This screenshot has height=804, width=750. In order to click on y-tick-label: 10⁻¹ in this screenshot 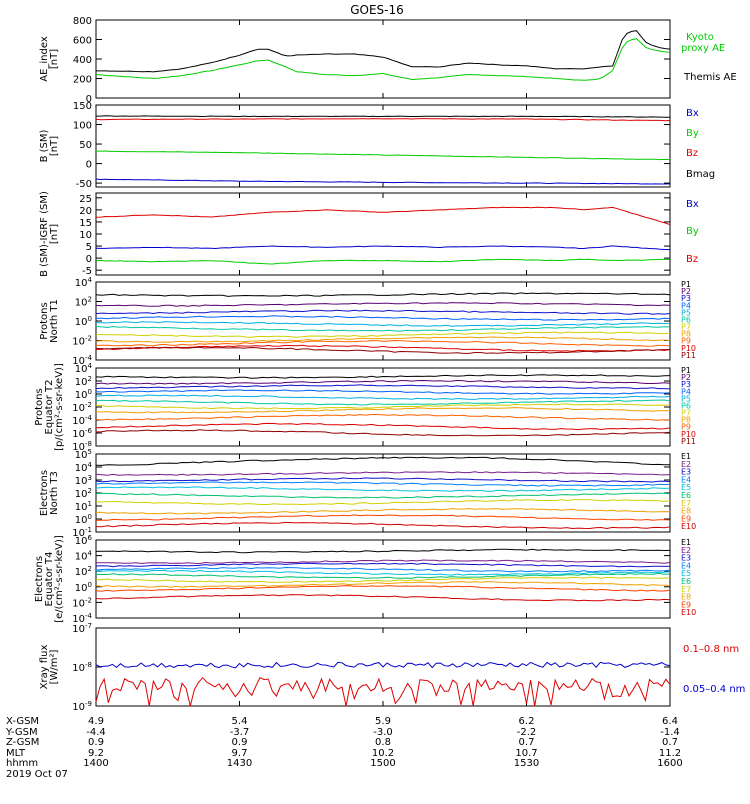, I will do `click(82, 532)`.